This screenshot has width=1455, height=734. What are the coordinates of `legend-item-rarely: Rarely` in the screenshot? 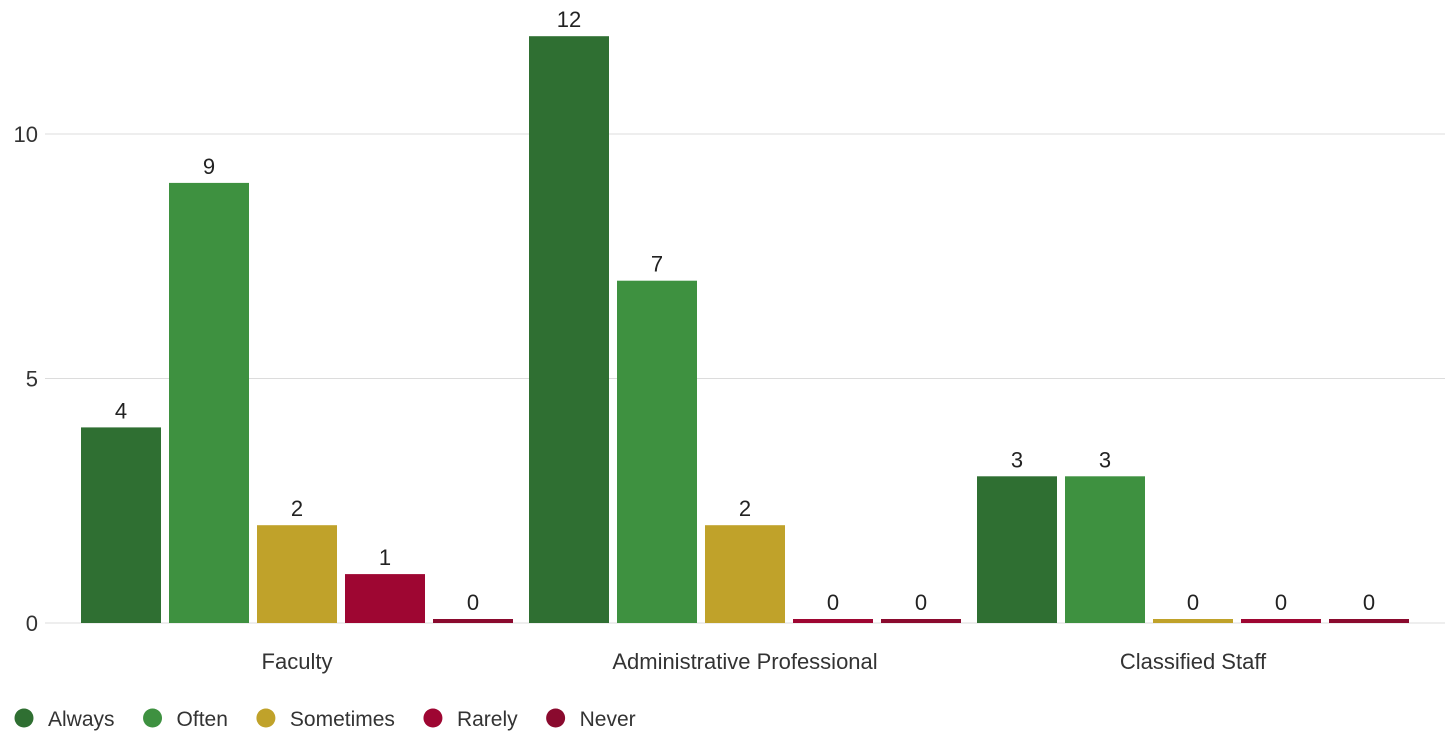 It's located at (470, 719).